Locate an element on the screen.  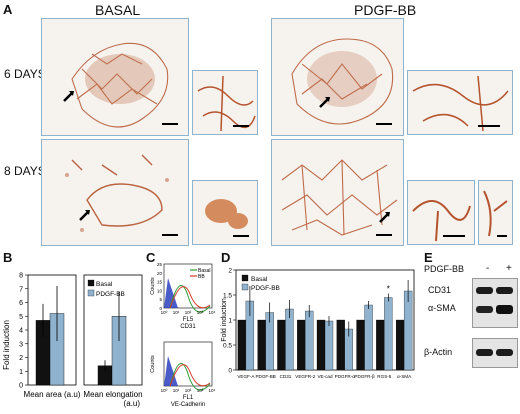
panel-label-c: C is located at coordinates (151, 257).